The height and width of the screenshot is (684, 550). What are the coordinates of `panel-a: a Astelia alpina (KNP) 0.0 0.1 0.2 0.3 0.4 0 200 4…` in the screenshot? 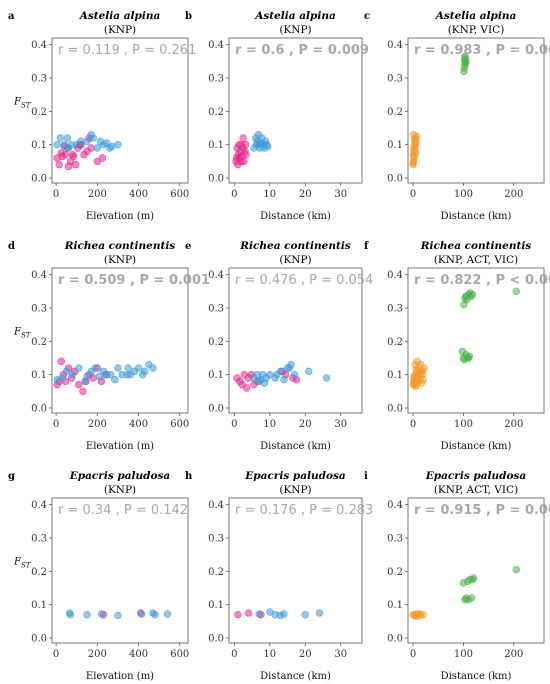 It's located at (102, 116).